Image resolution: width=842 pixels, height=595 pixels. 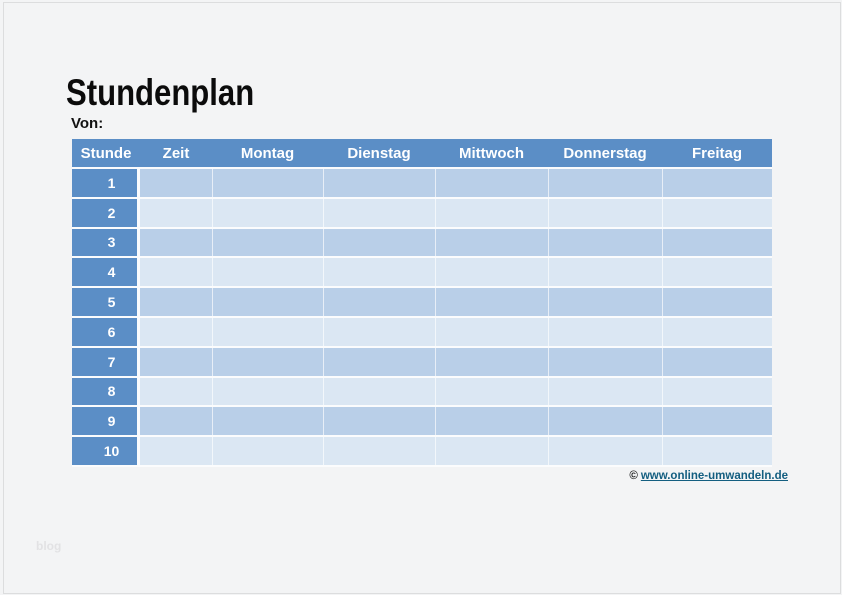 I want to click on timetable-row: 7, so click(x=422, y=362).